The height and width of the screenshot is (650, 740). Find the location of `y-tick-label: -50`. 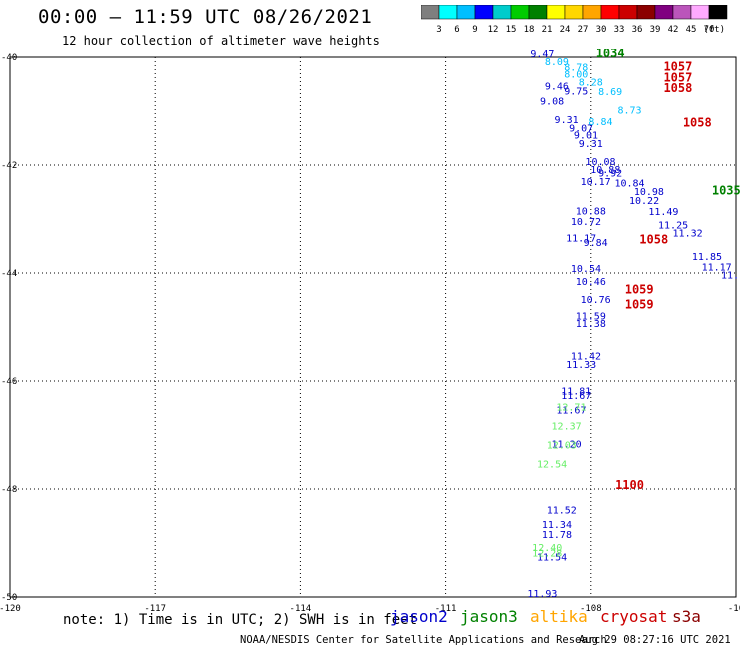

y-tick-label: -50 is located at coordinates (9, 598).